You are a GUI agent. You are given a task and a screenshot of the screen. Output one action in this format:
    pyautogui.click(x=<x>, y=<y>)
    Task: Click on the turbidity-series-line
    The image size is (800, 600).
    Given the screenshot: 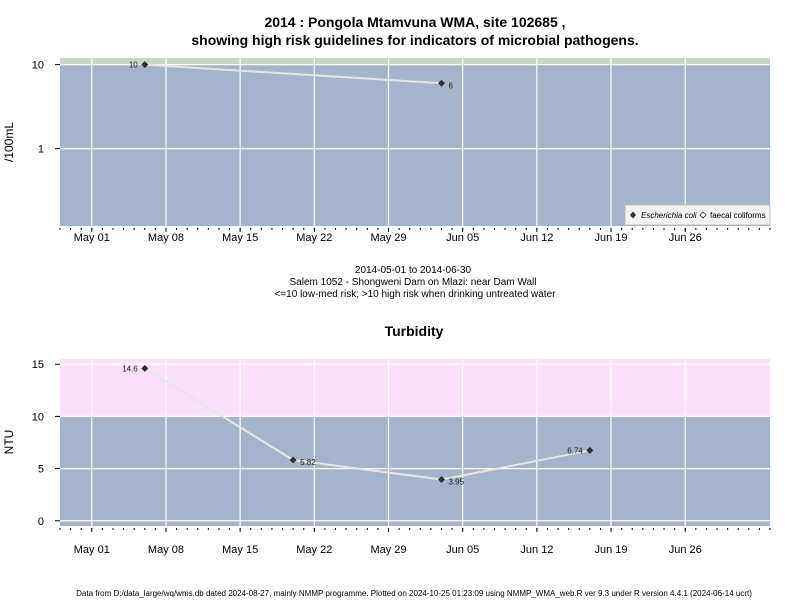 What is the action you would take?
    pyautogui.click(x=367, y=424)
    